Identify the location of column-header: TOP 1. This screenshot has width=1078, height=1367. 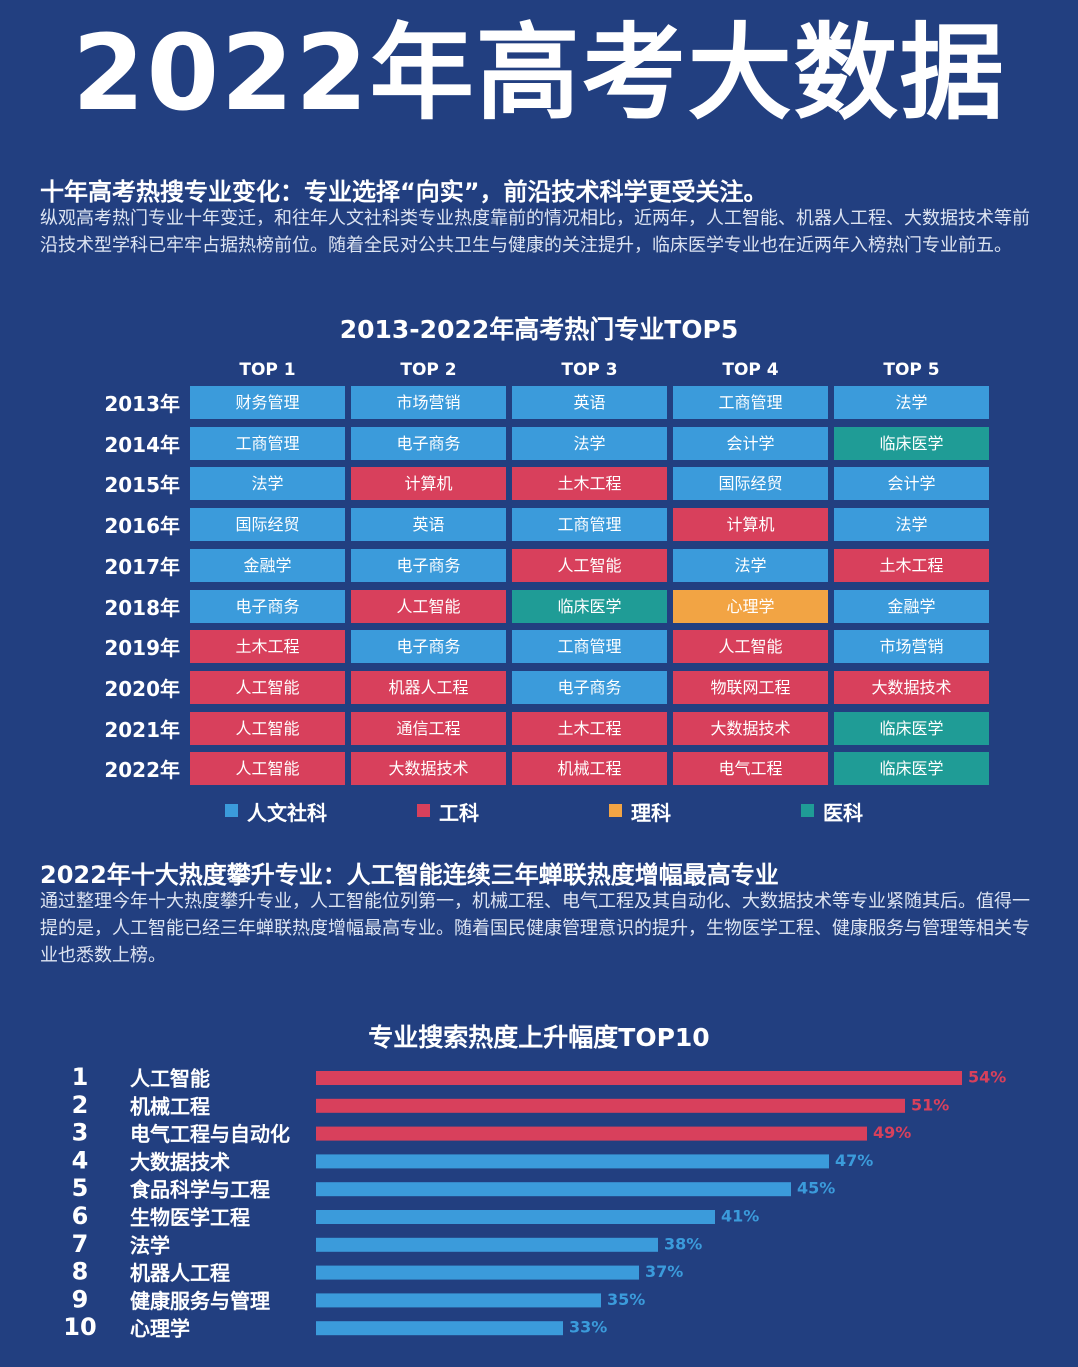
(267, 370).